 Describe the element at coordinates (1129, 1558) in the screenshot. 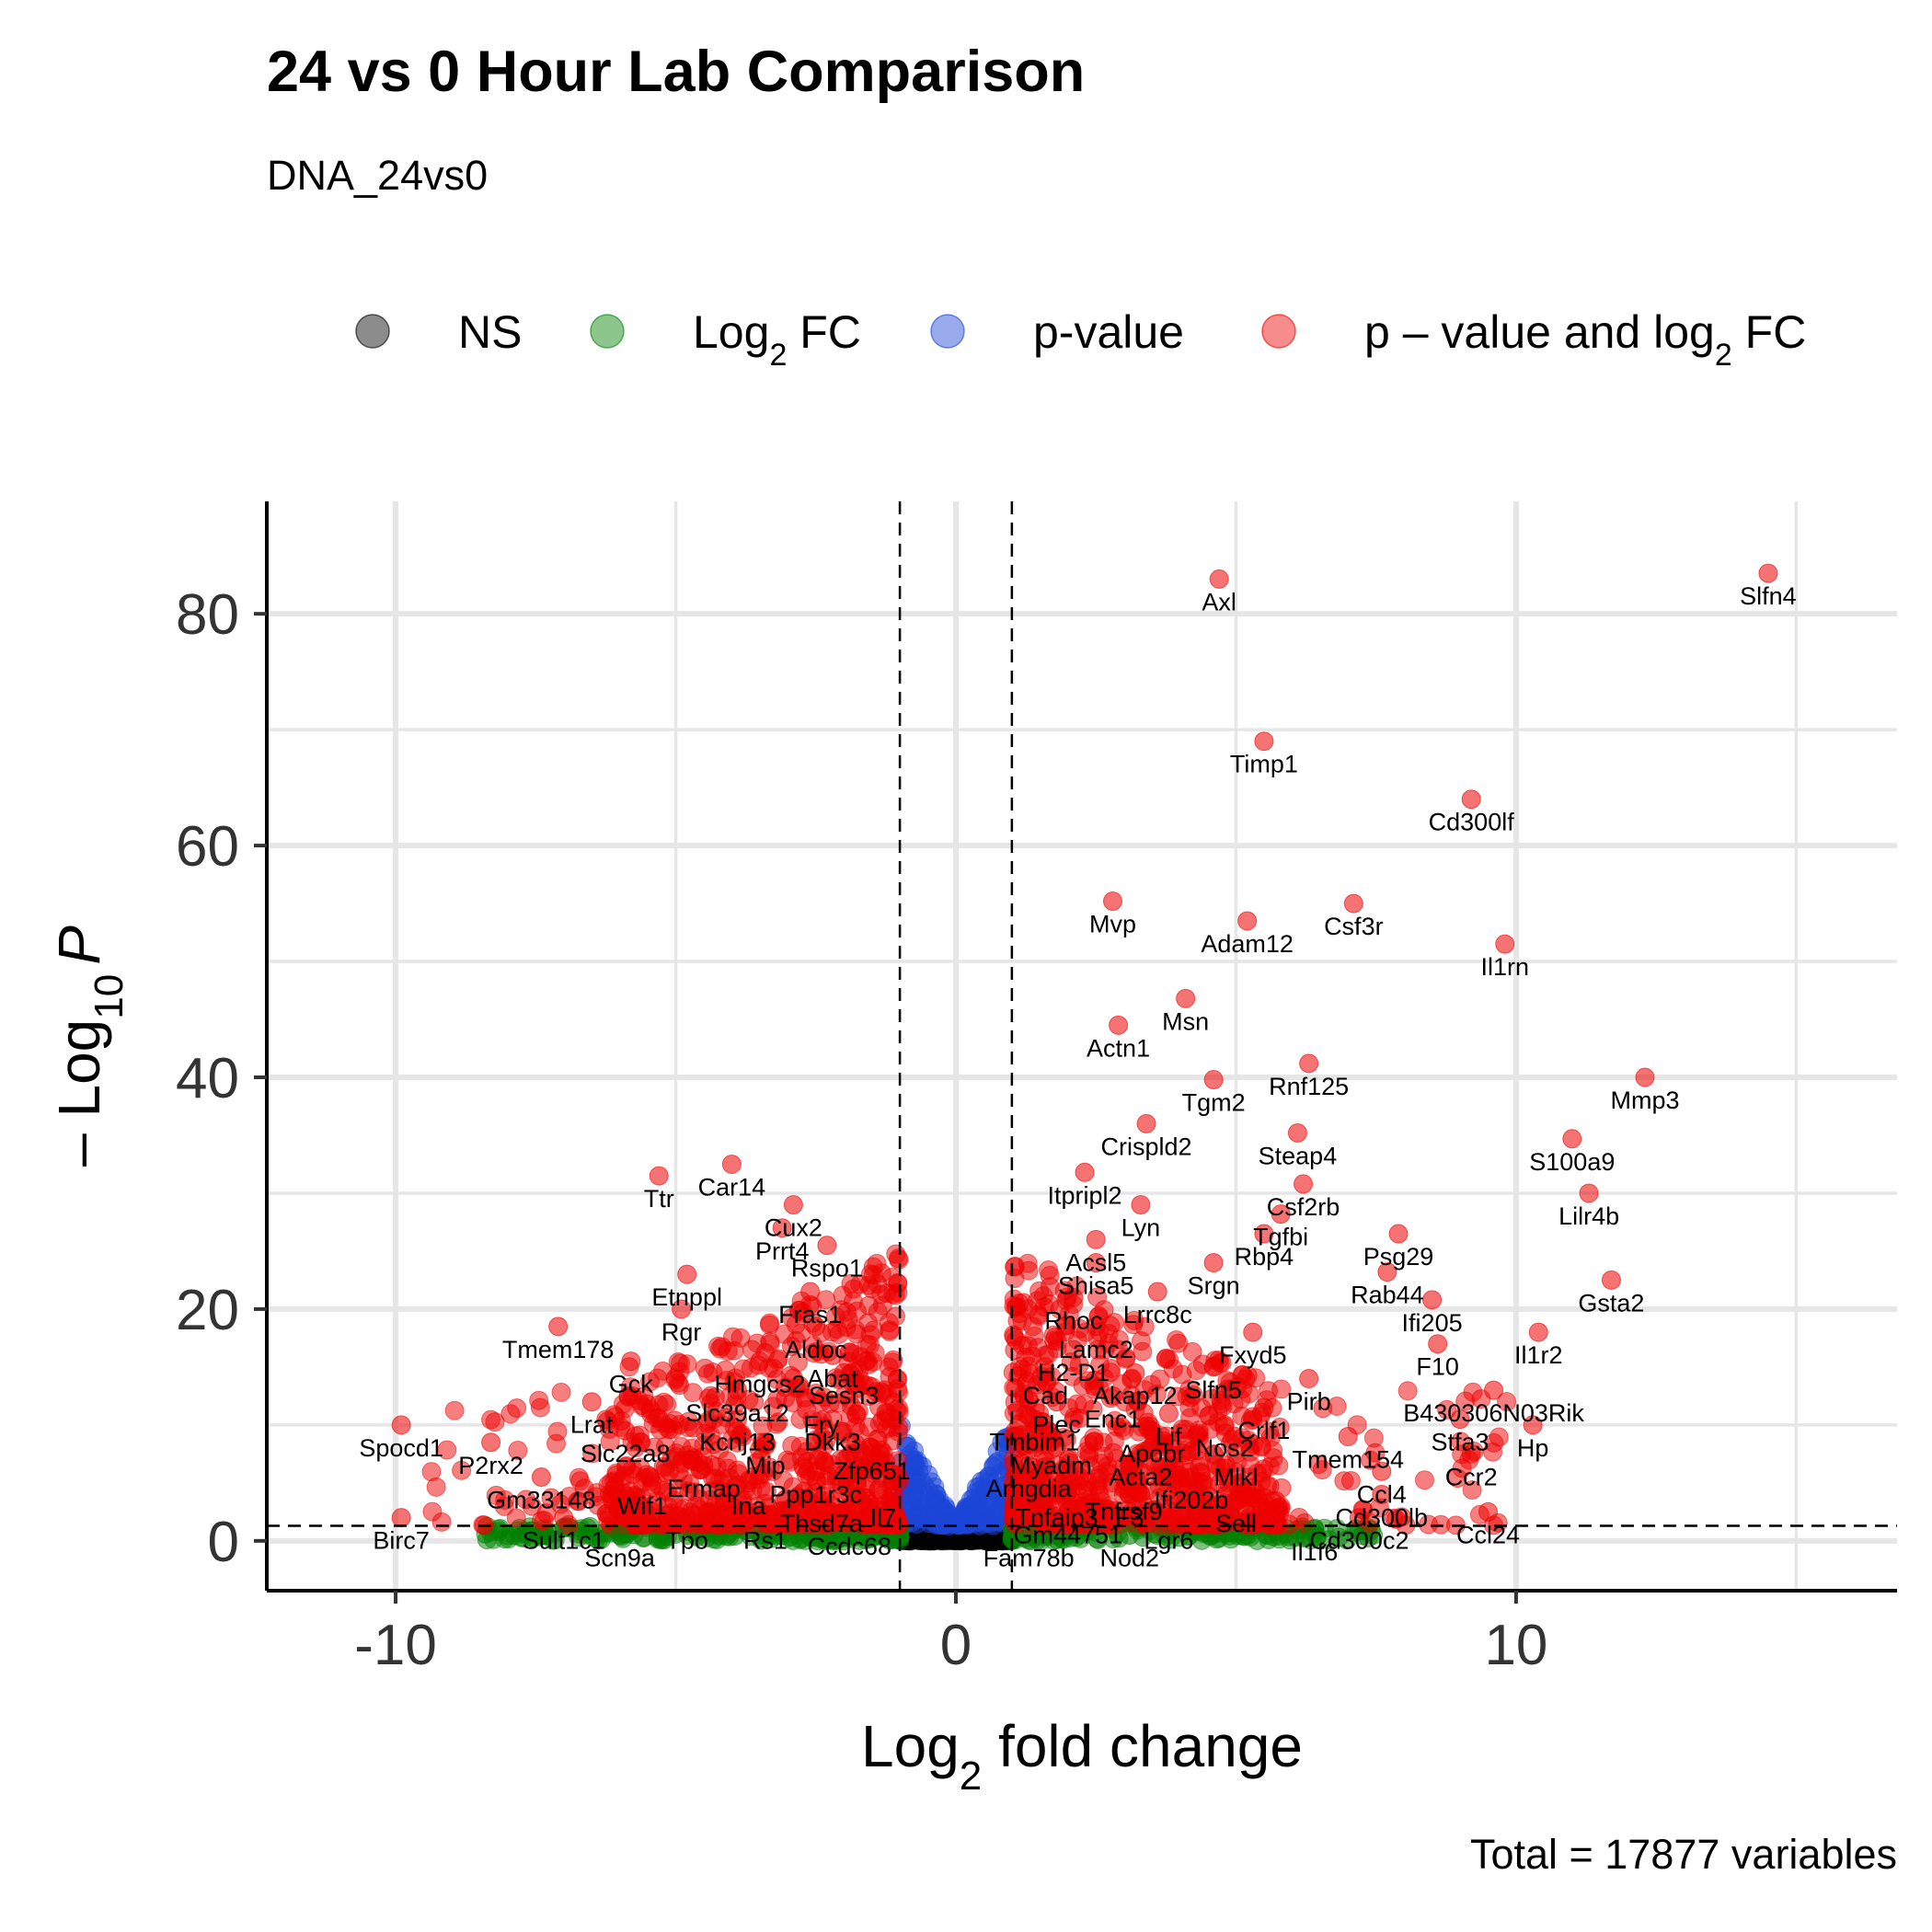

I see `gene-label-Nod2: Nod2` at that location.